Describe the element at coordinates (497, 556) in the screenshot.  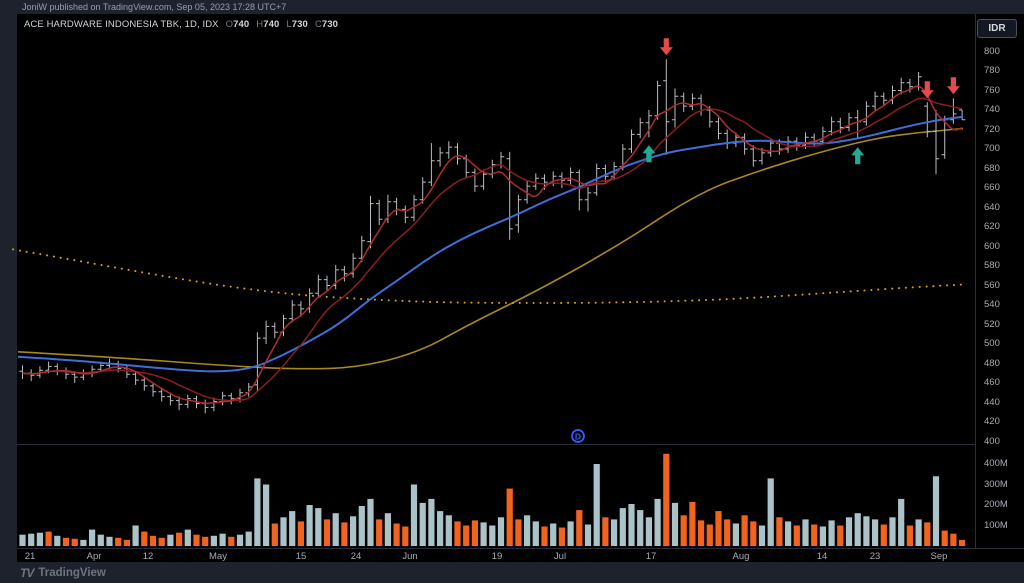
I see `time-tick-label: 19` at that location.